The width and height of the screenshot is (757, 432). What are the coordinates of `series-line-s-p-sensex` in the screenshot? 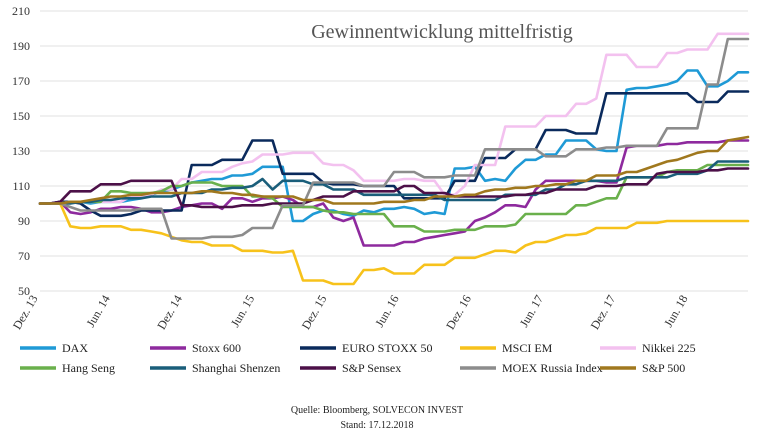 It's located at (394, 188).